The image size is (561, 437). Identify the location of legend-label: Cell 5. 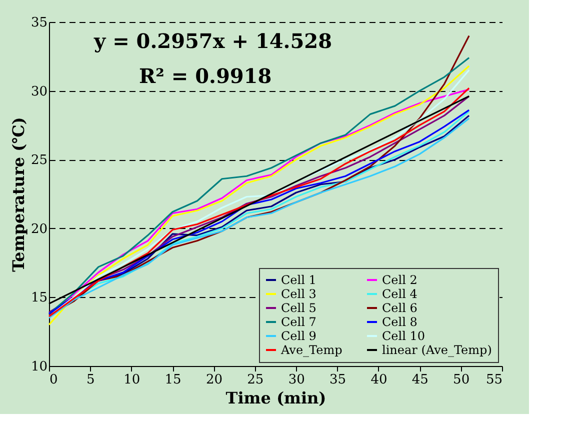
(298, 308).